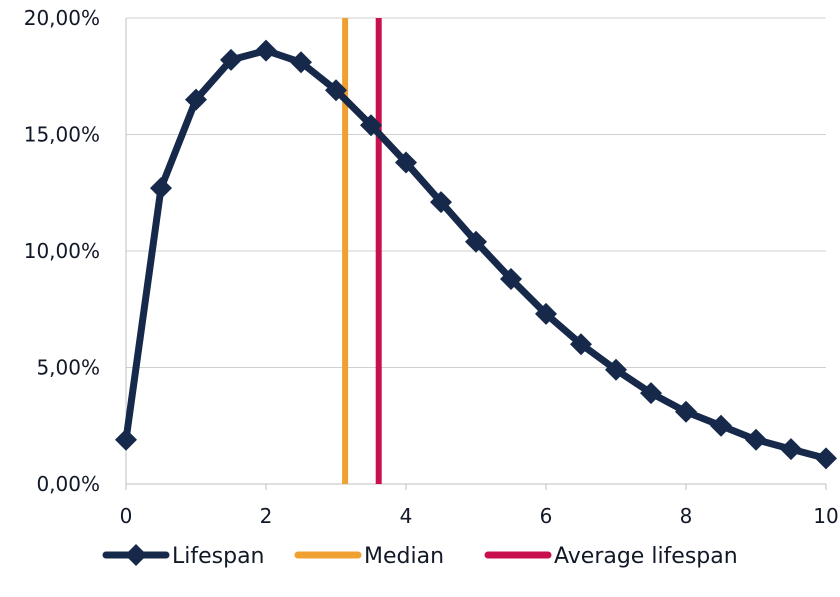 This screenshot has width=840, height=597. Describe the element at coordinates (404, 556) in the screenshot. I see `legend-label-median: Median` at that location.